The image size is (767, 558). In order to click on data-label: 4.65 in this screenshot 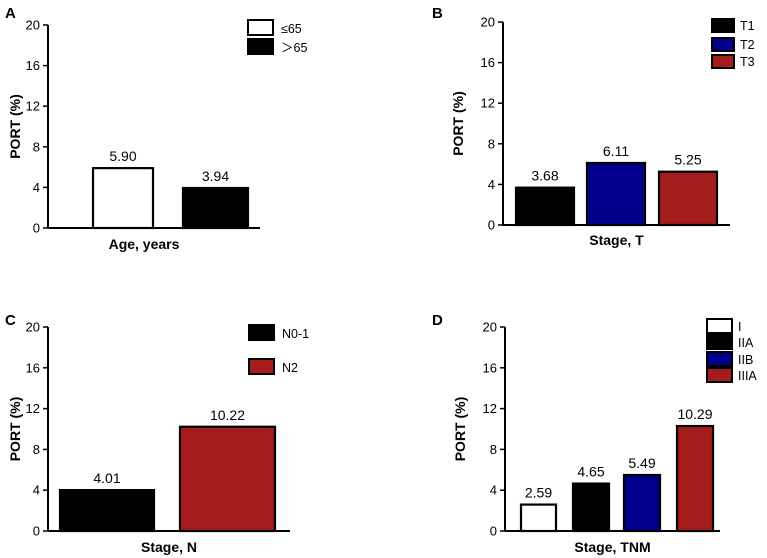, I will do `click(590, 472)`.